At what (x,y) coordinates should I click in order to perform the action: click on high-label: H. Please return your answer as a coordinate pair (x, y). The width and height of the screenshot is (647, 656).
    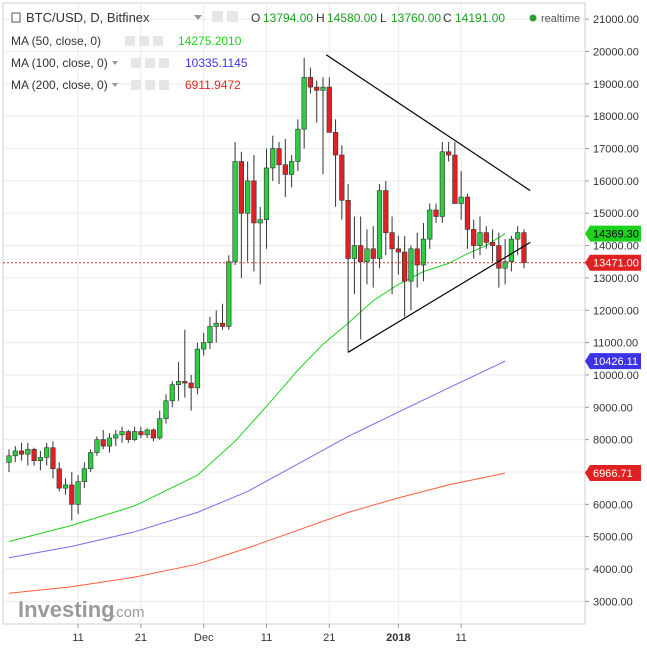
    Looking at the image, I should click on (320, 18).